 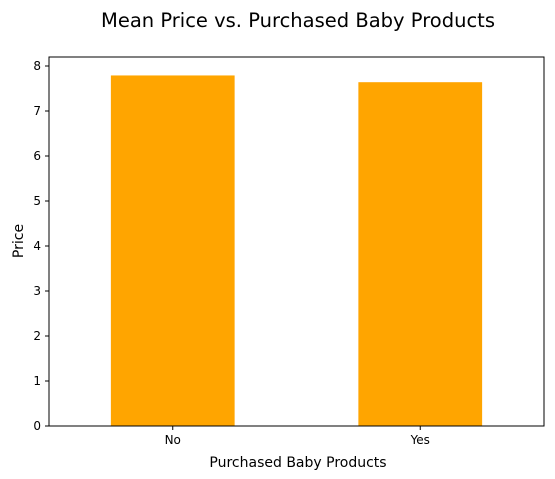 What do you see at coordinates (37, 426) in the screenshot?
I see `y-tick-label: 0` at bounding box center [37, 426].